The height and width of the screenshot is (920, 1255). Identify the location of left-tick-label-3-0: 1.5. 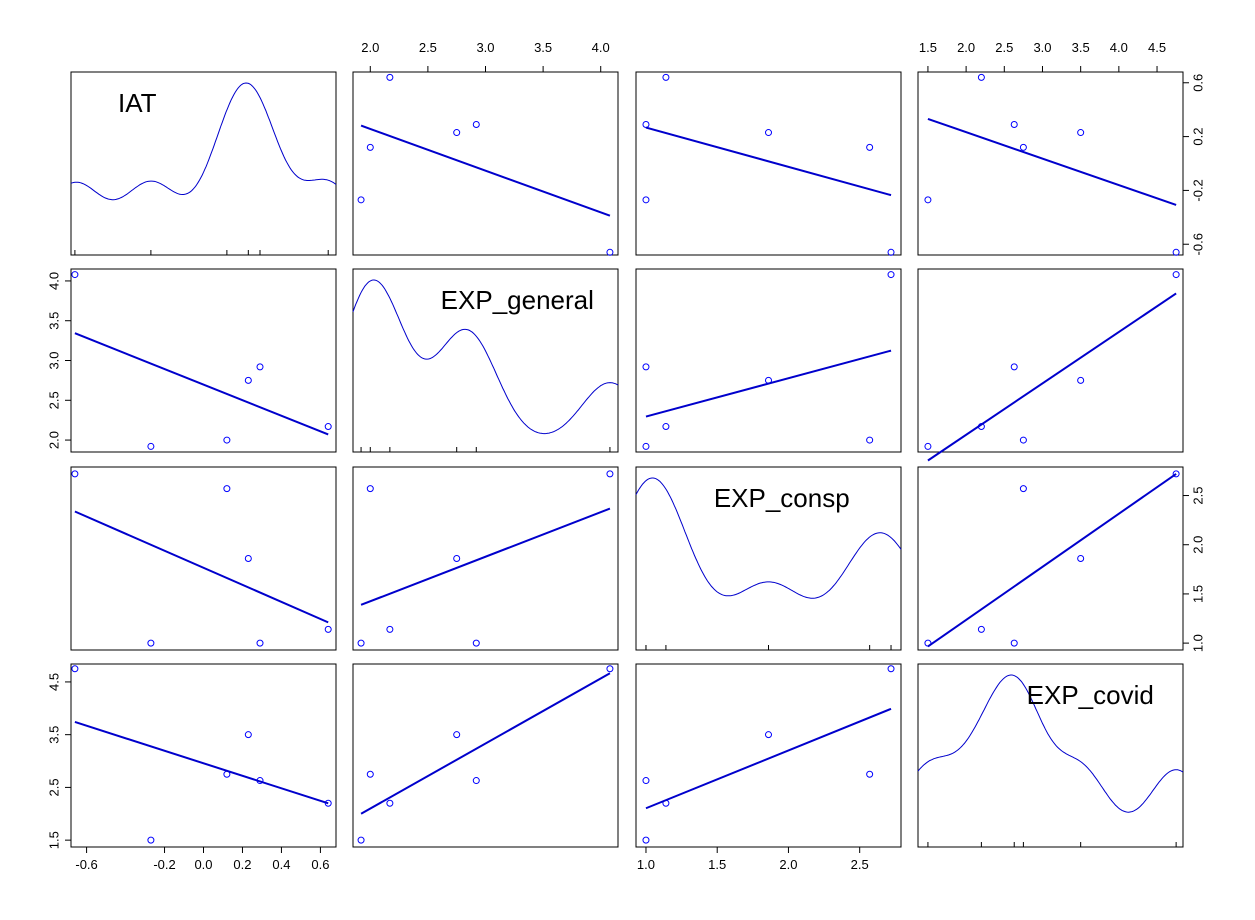
(53, 840).